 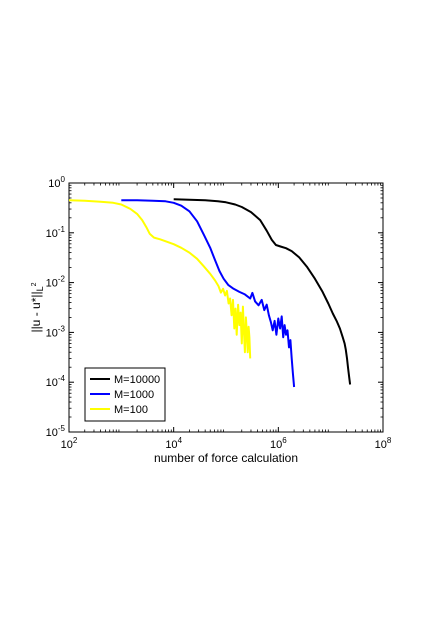 What do you see at coordinates (284, 440) in the screenshot?
I see `x-tick-label-exponent: 6` at bounding box center [284, 440].